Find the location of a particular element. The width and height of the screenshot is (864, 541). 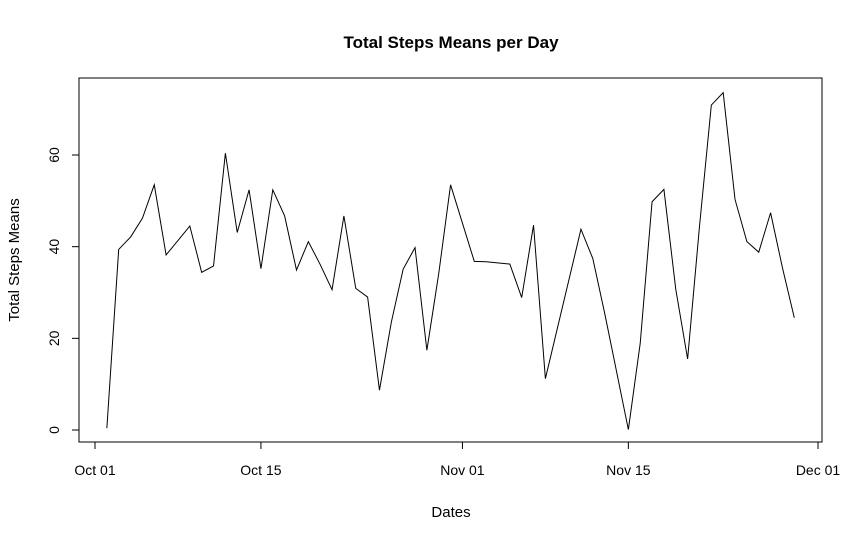

x-tick-label: Oct 15 is located at coordinates (260, 470).